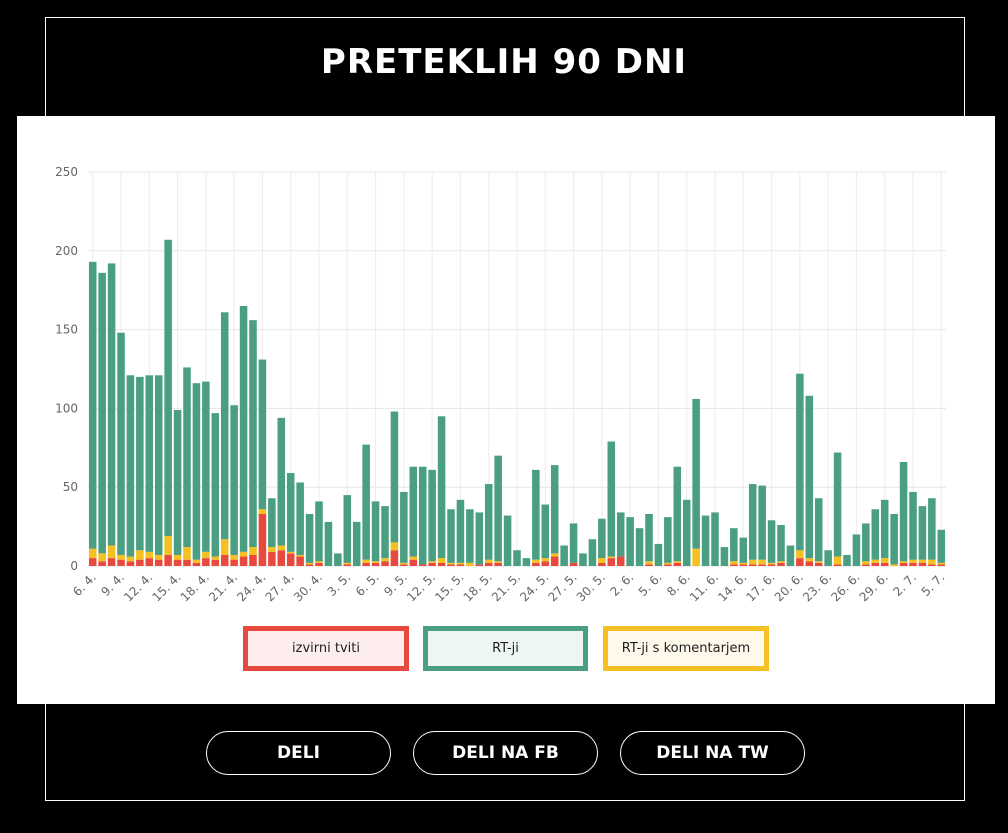 This screenshot has width=1008, height=833. What do you see at coordinates (166, 587) in the screenshot?
I see `x-tick-label: 15. 4.` at bounding box center [166, 587].